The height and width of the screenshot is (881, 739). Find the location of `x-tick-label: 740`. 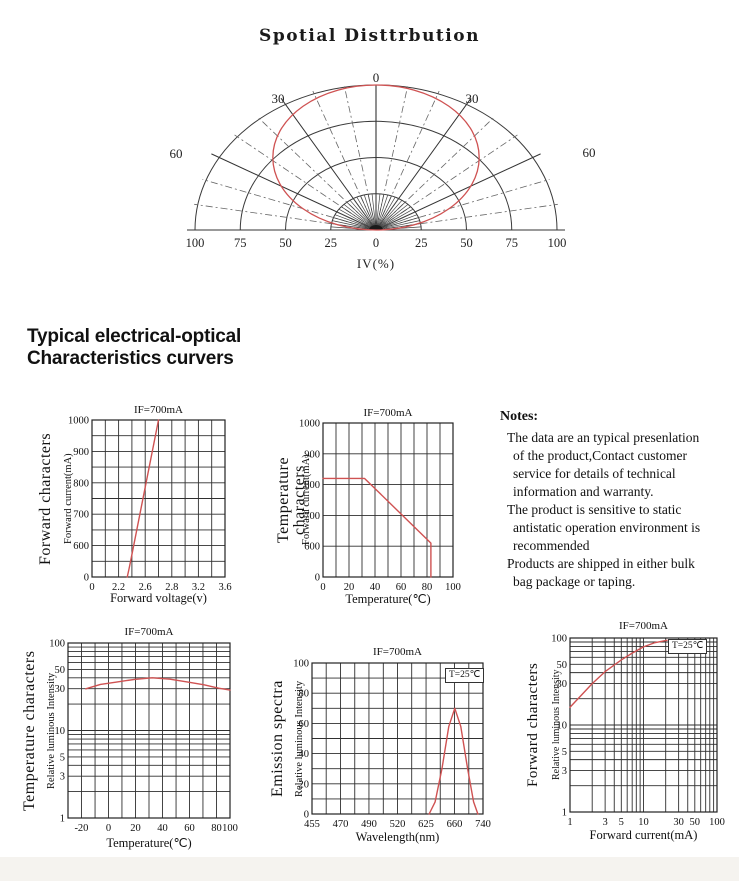

x-tick-label: 740 is located at coordinates (483, 824).